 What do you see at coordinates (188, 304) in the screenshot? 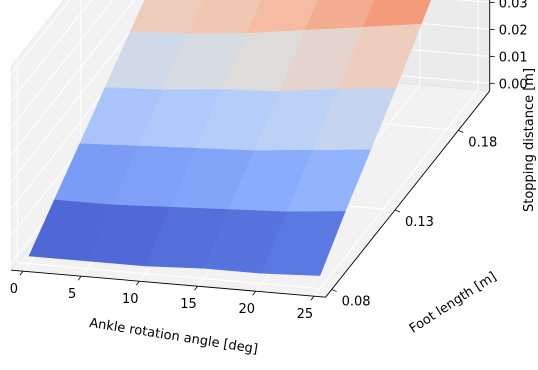
I see `x-tick-label: 15` at bounding box center [188, 304].